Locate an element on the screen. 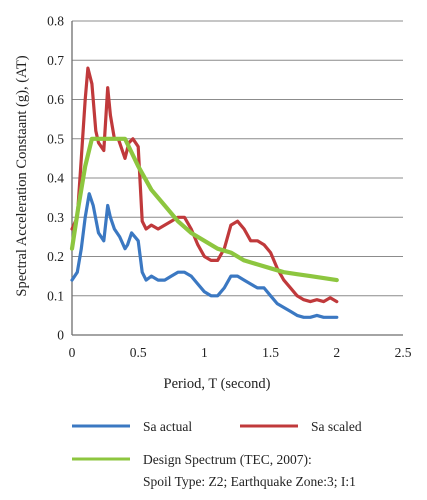 The height and width of the screenshot is (500, 427). y-tick-label: 0.7 is located at coordinates (55, 60).